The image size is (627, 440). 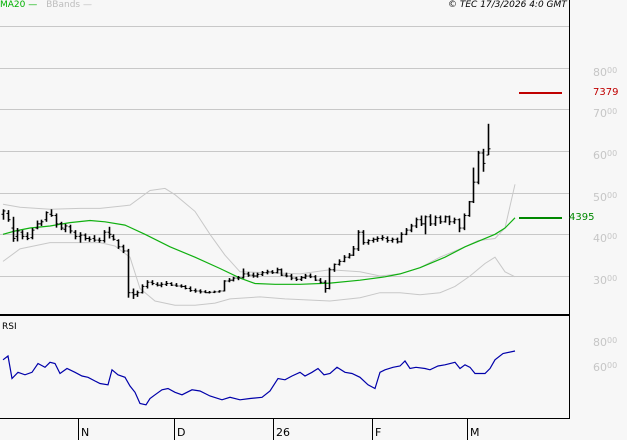 I want to click on price-tick-label: 3000, so click(x=605, y=280).